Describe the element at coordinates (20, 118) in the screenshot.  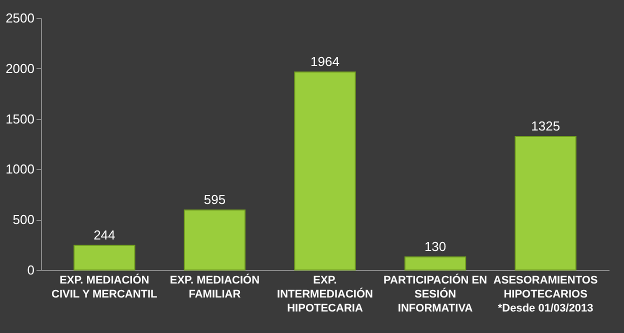
I see `y-tick-label: 1500` at that location.